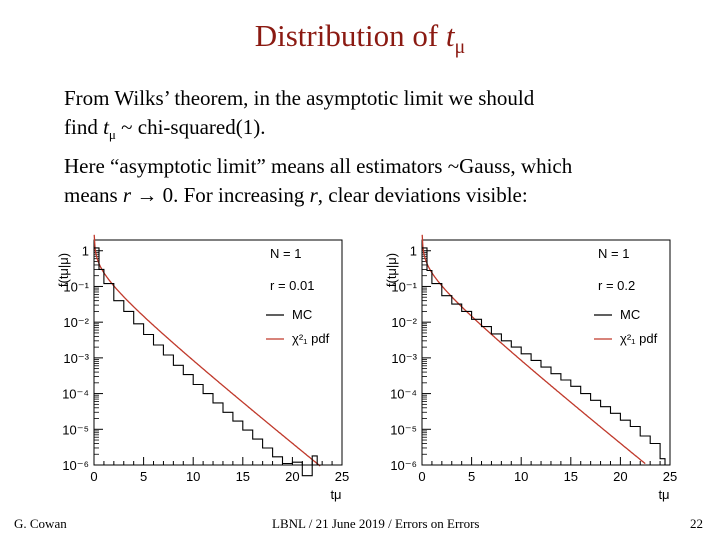 Image resolution: width=720 pixels, height=540 pixels. What do you see at coordinates (292, 285) in the screenshot?
I see `legend-r: r = 0.01` at bounding box center [292, 285].